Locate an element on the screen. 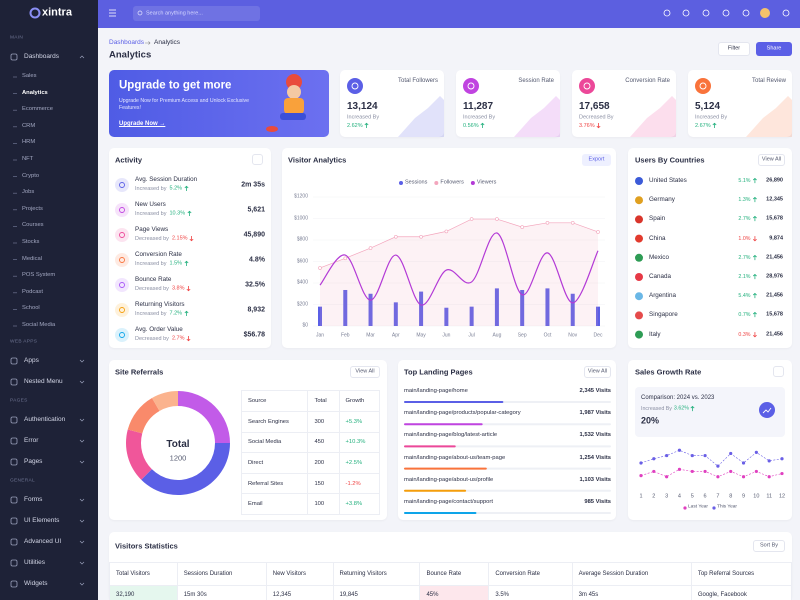 The image size is (800, 600). x-tick-label: 9 is located at coordinates (744, 496).